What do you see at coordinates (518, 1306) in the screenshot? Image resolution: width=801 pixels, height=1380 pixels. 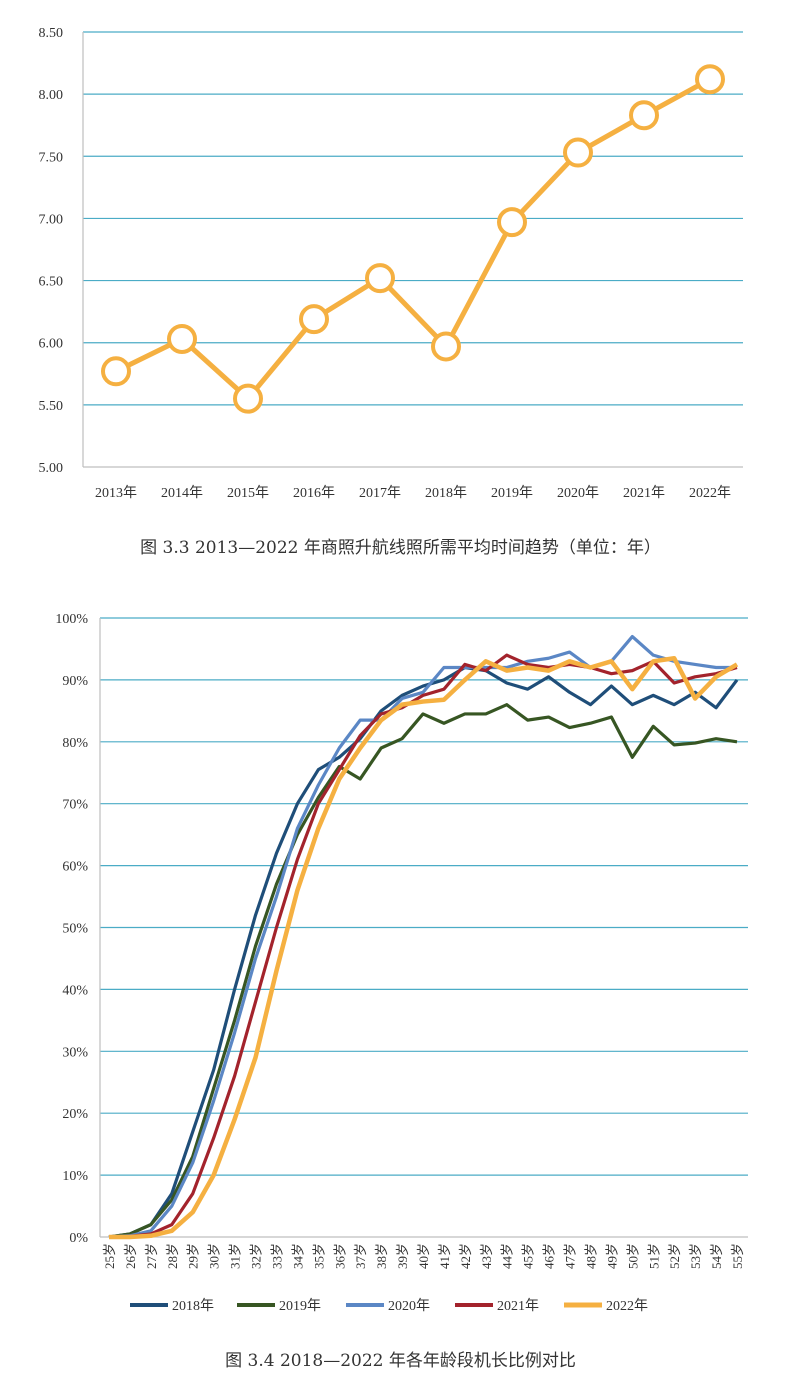 I see `legend-label: 2021年` at bounding box center [518, 1306].